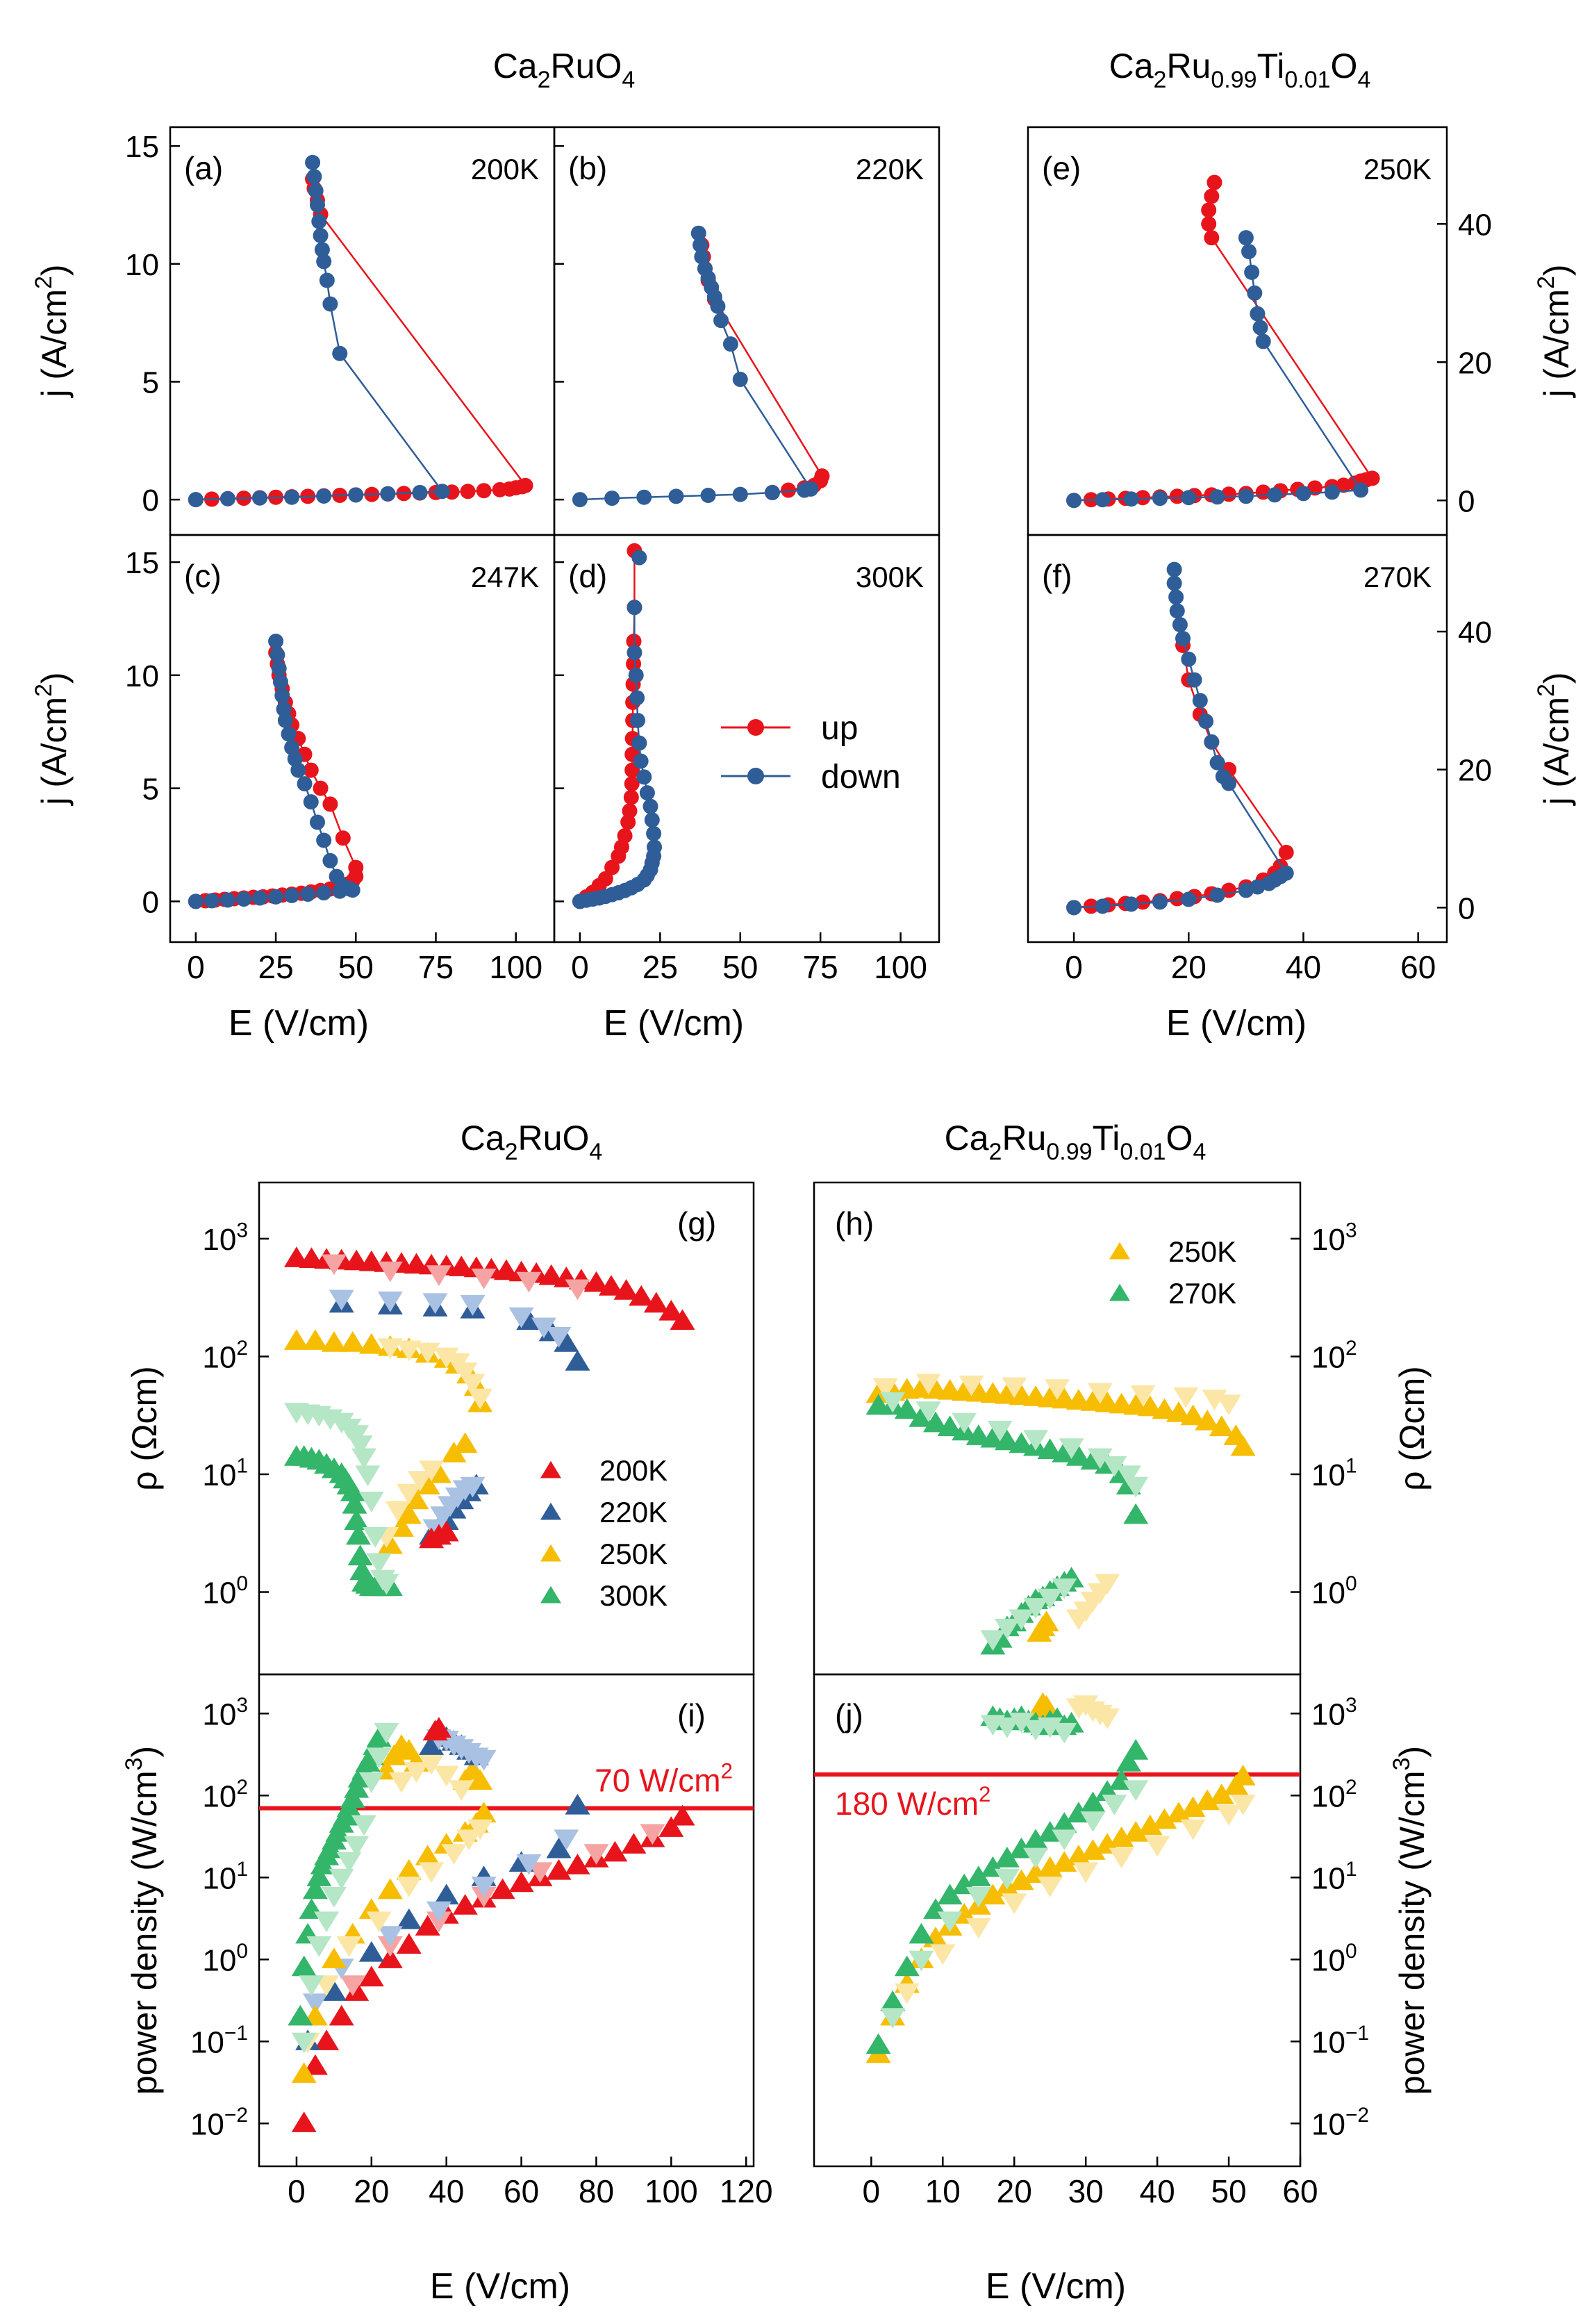  I want to click on panel-frame, so click(362, 331).